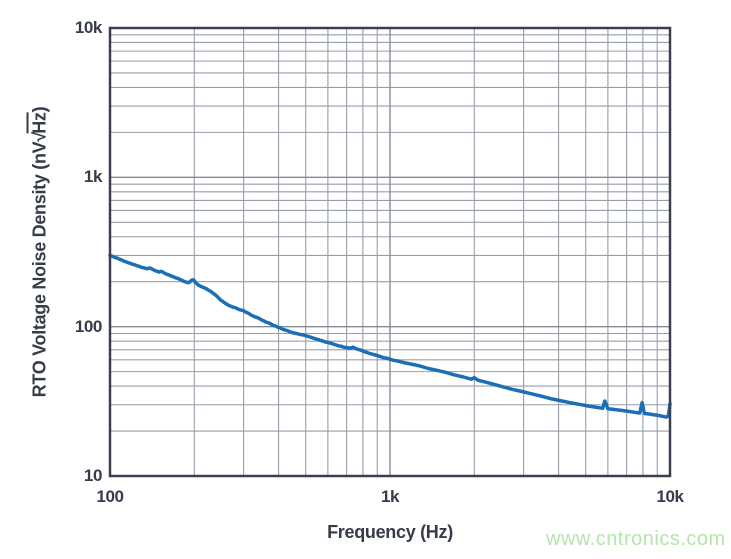 The width and height of the screenshot is (731, 559). What do you see at coordinates (93, 177) in the screenshot?
I see `y-tick-label-1k: 1k` at bounding box center [93, 177].